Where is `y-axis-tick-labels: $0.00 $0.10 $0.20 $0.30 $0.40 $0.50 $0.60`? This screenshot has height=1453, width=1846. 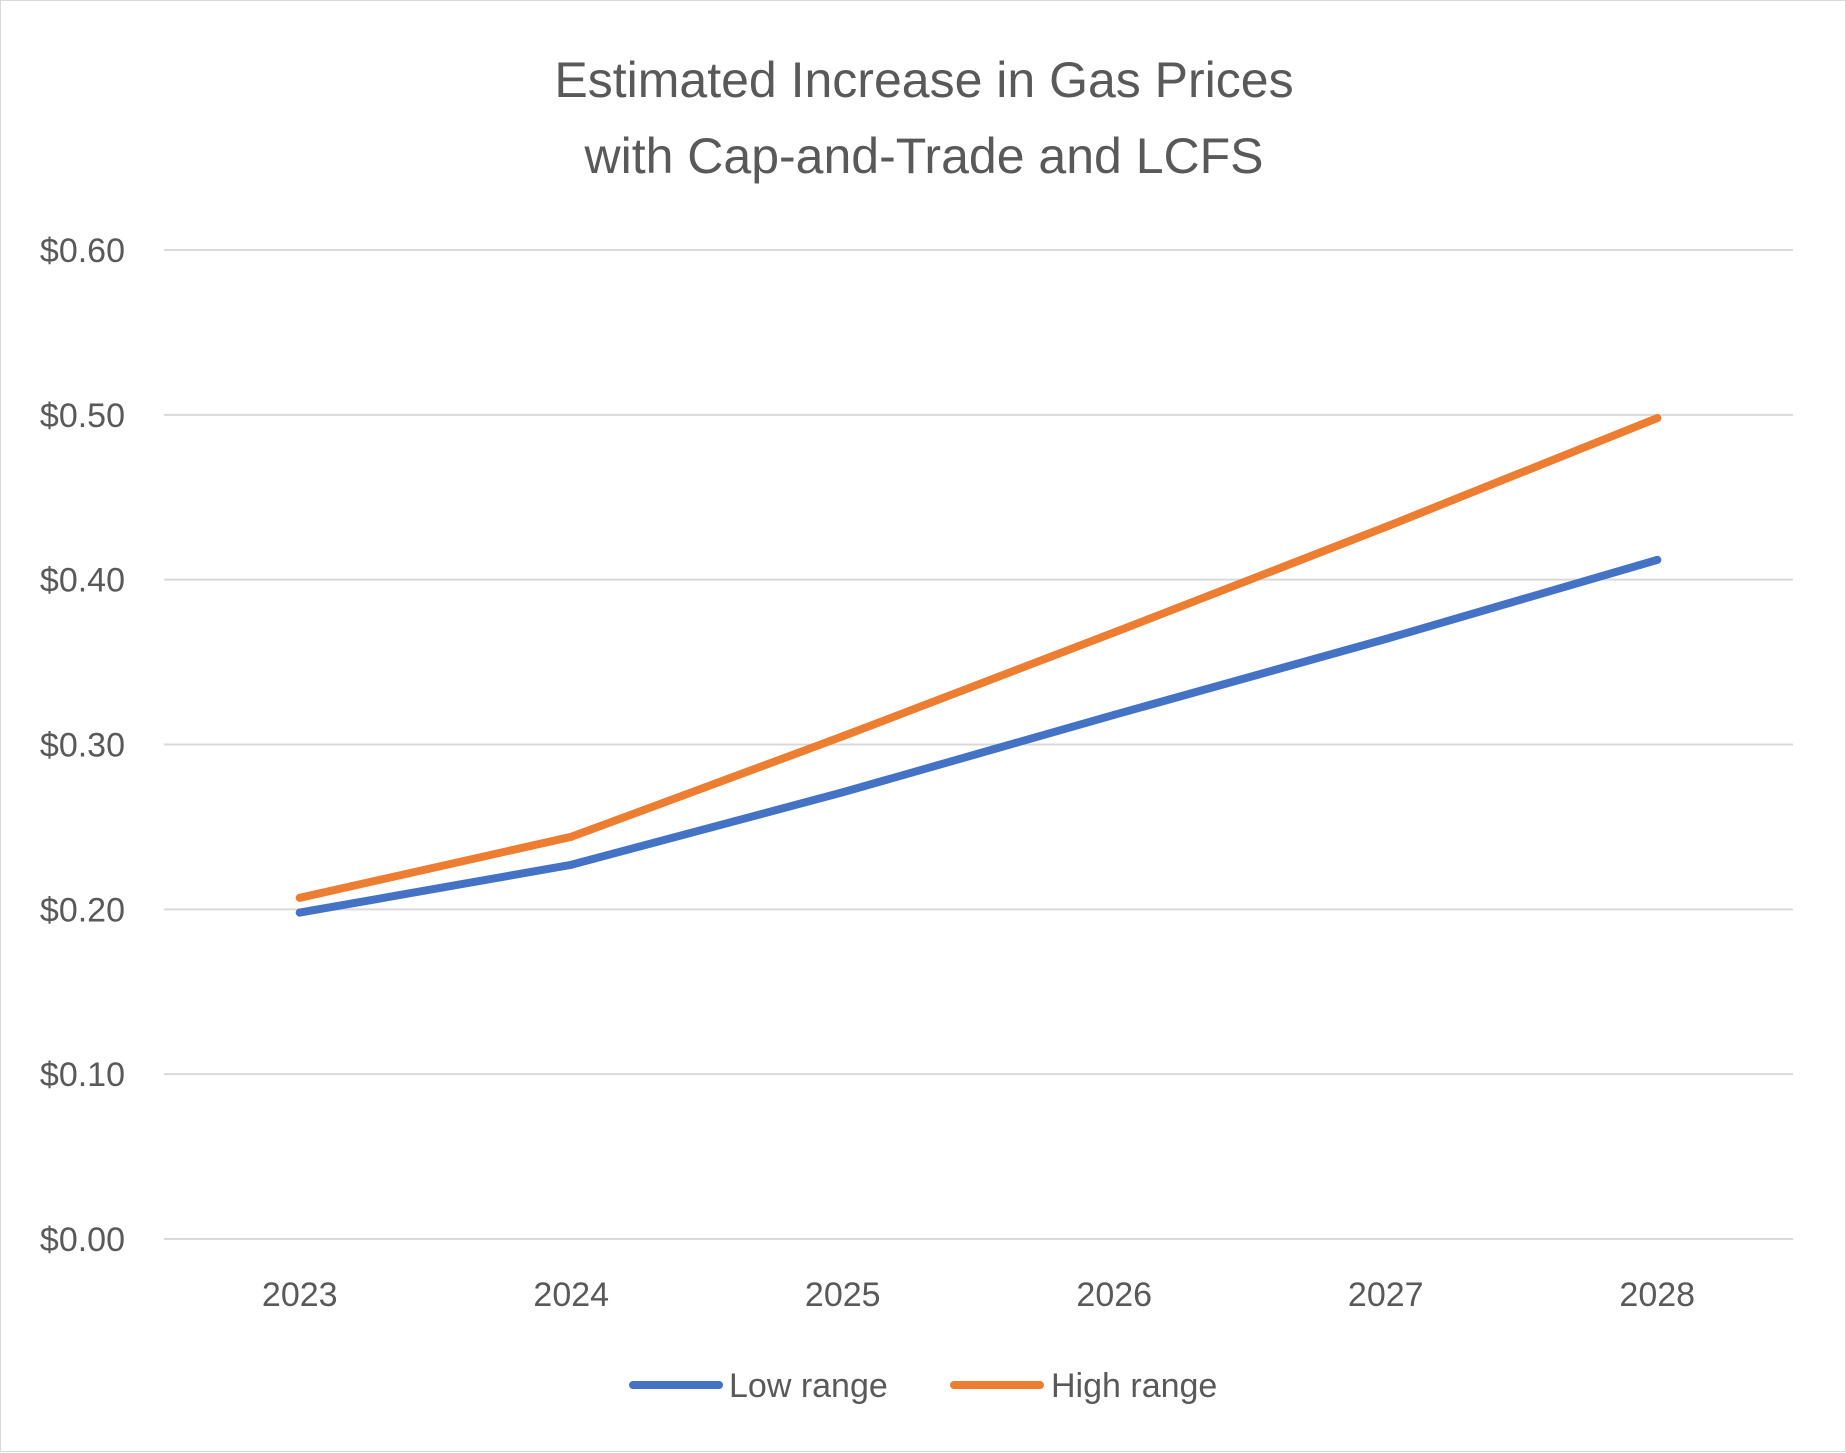 y-axis-tick-labels: $0.00 $0.10 $0.20 $0.30 $0.40 $0.50 $0.60 is located at coordinates (82, 745).